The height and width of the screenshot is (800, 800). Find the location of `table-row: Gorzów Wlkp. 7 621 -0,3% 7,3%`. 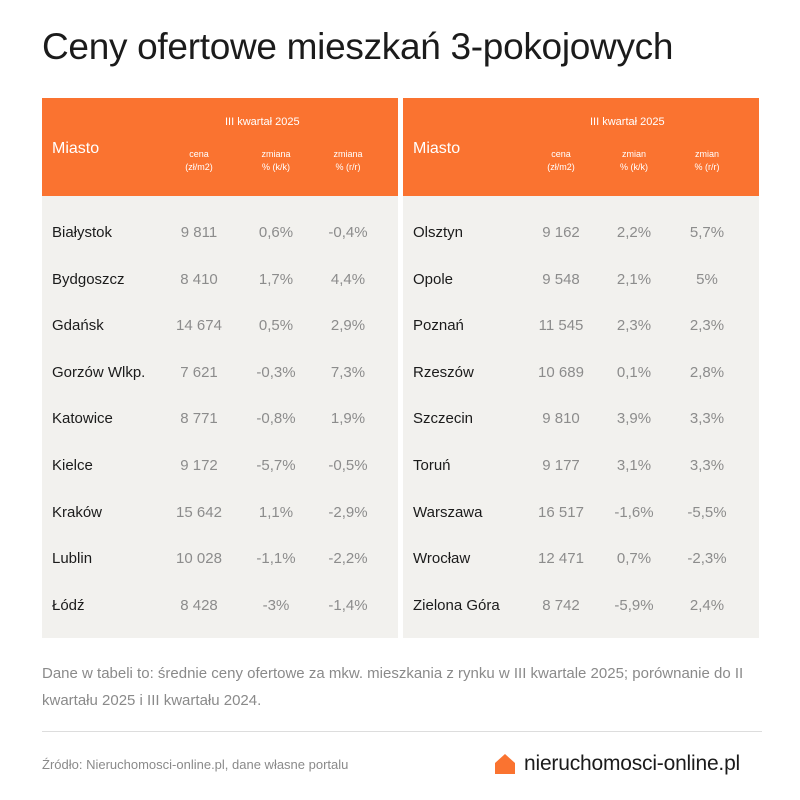

table-row: Gorzów Wlkp. 7 621 -0,3% 7,3% is located at coordinates (220, 373).